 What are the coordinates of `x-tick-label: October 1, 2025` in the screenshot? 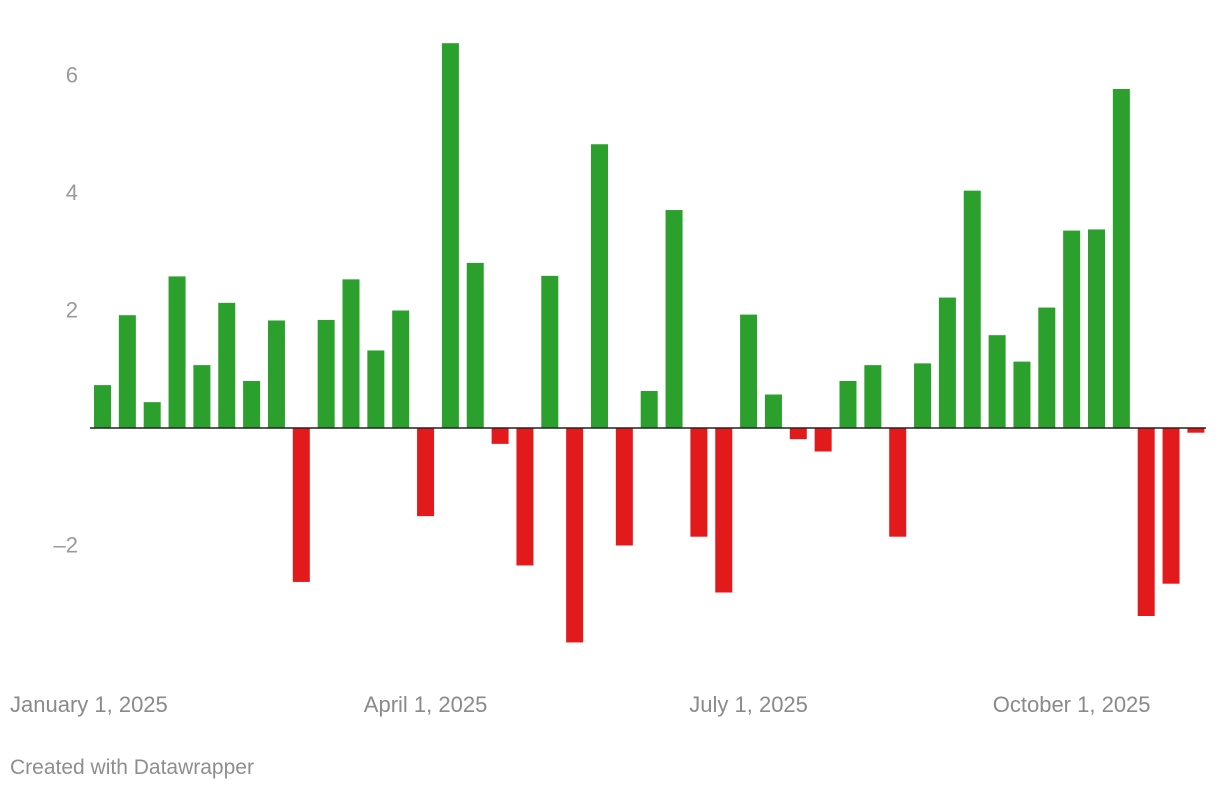 It's located at (1072, 704).